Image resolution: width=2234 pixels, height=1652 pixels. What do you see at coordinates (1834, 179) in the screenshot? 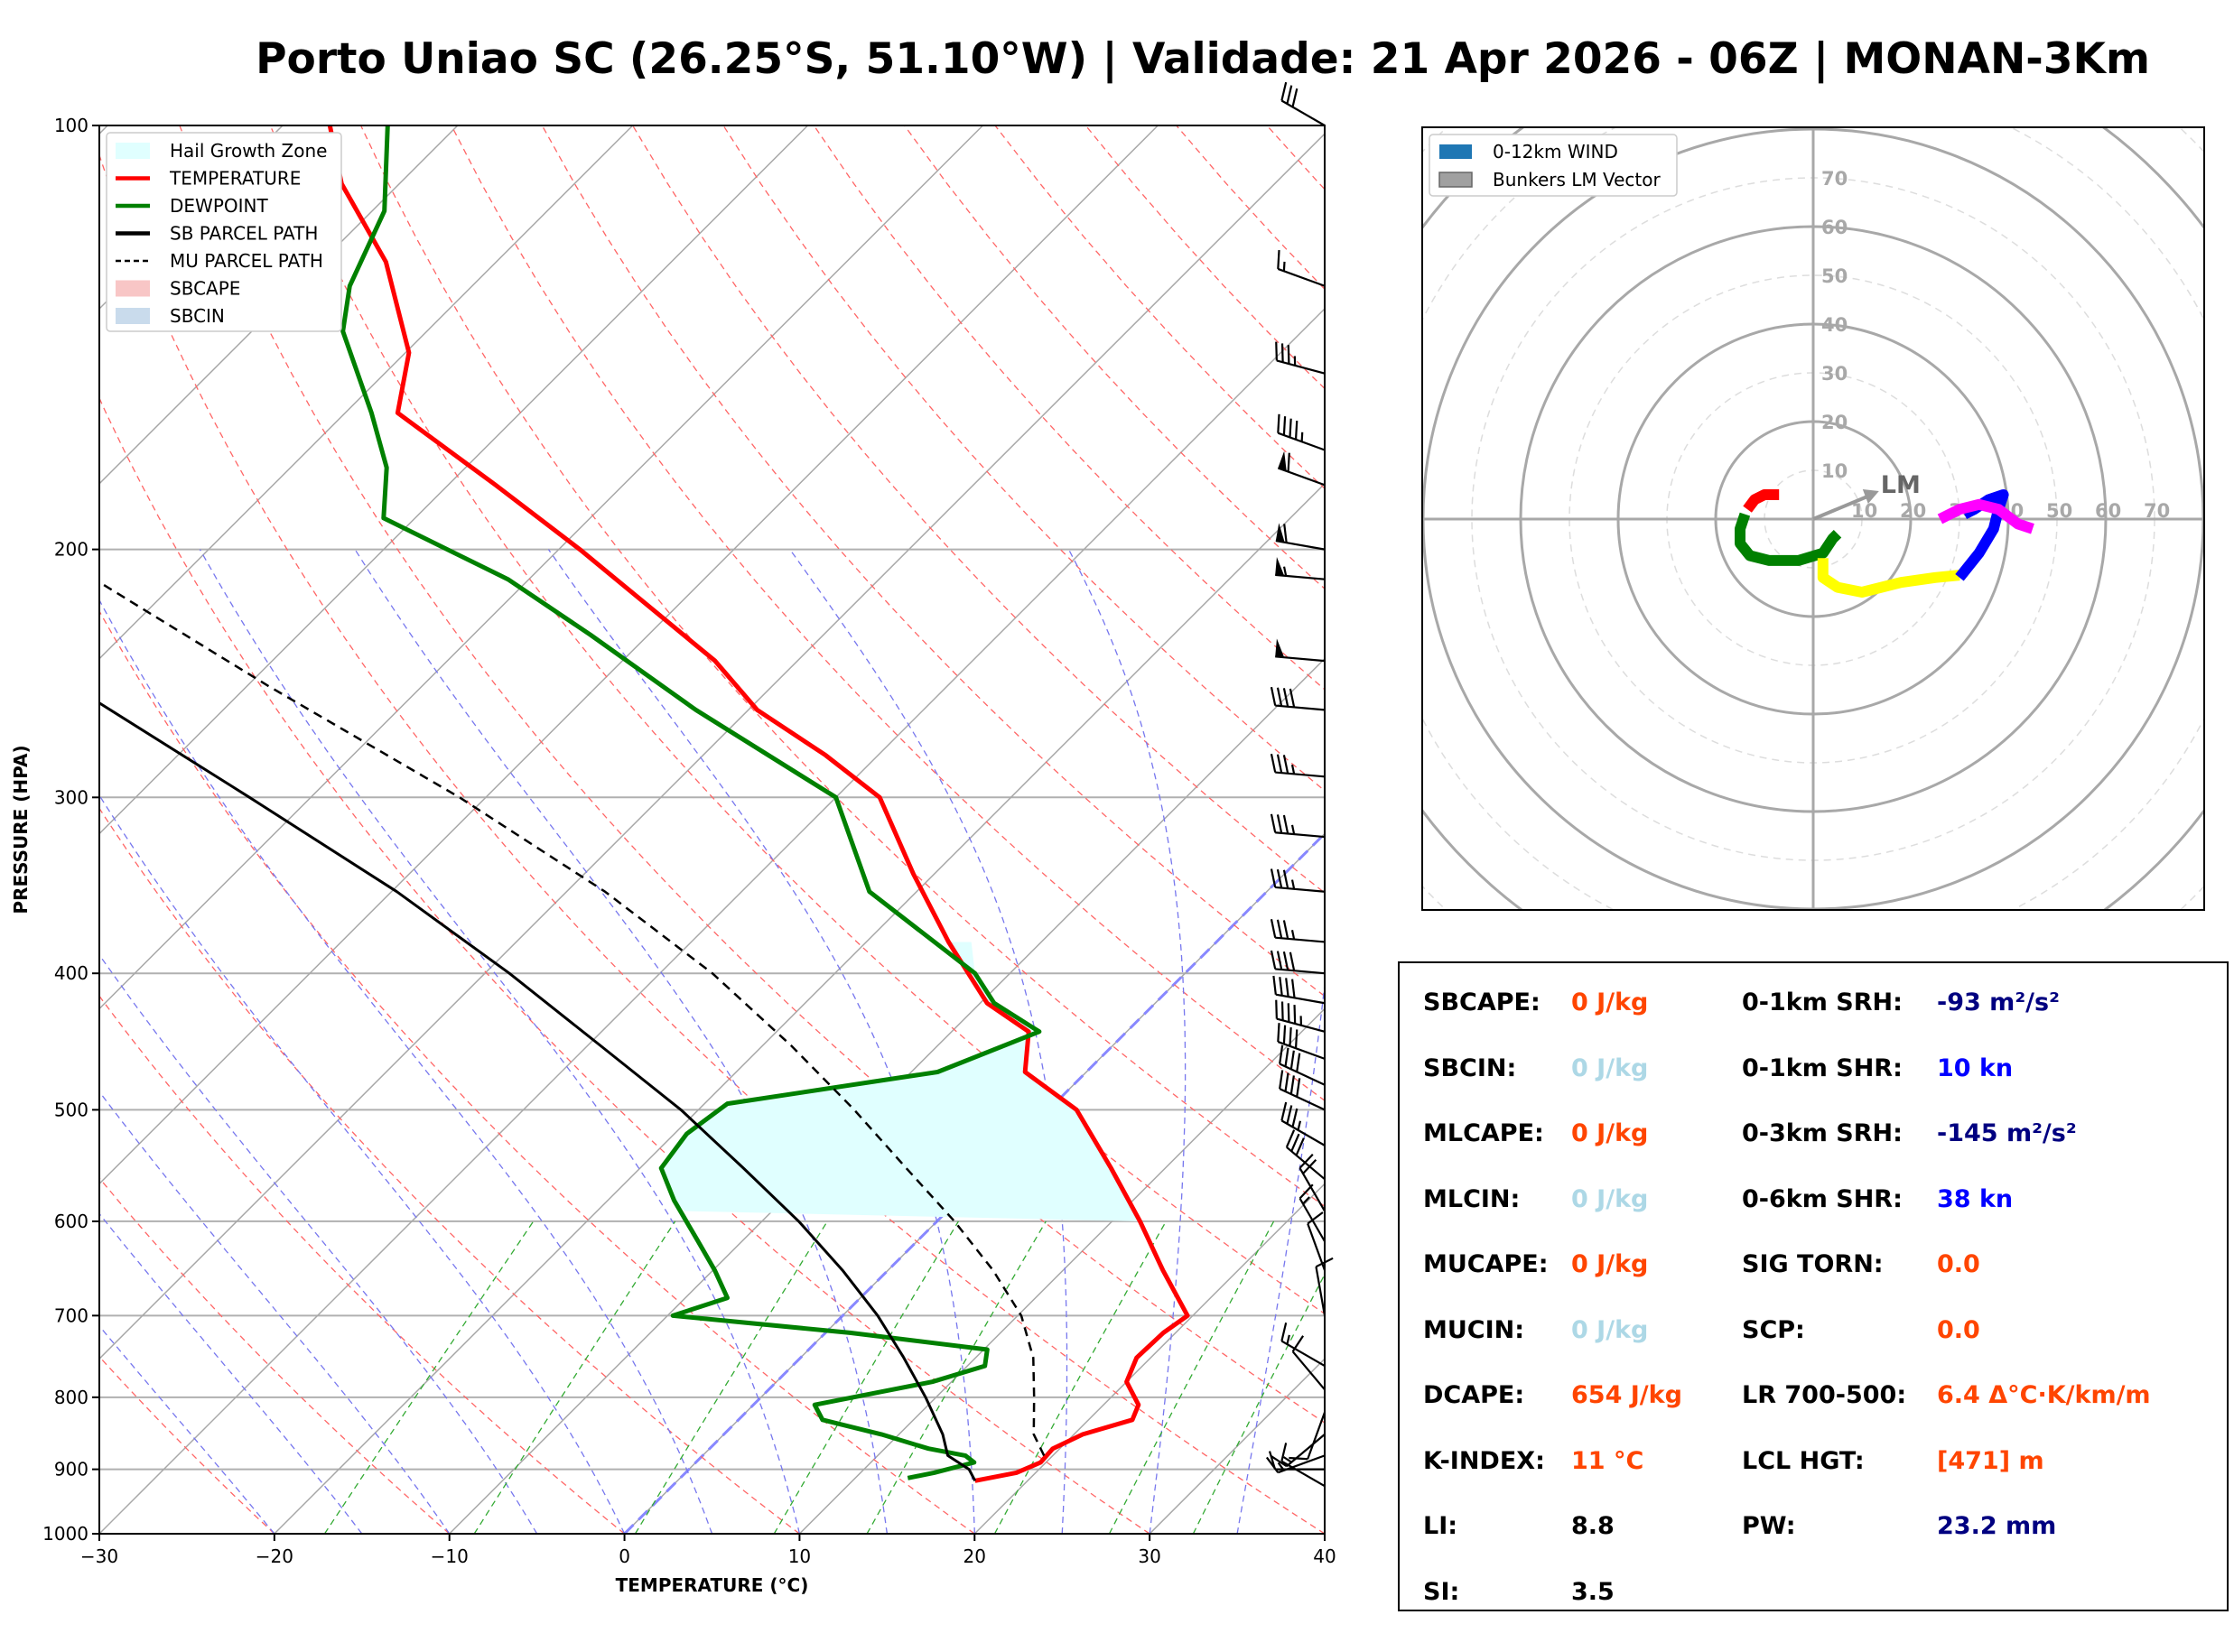
I see `hodo-ring-label: 70` at bounding box center [1834, 179].